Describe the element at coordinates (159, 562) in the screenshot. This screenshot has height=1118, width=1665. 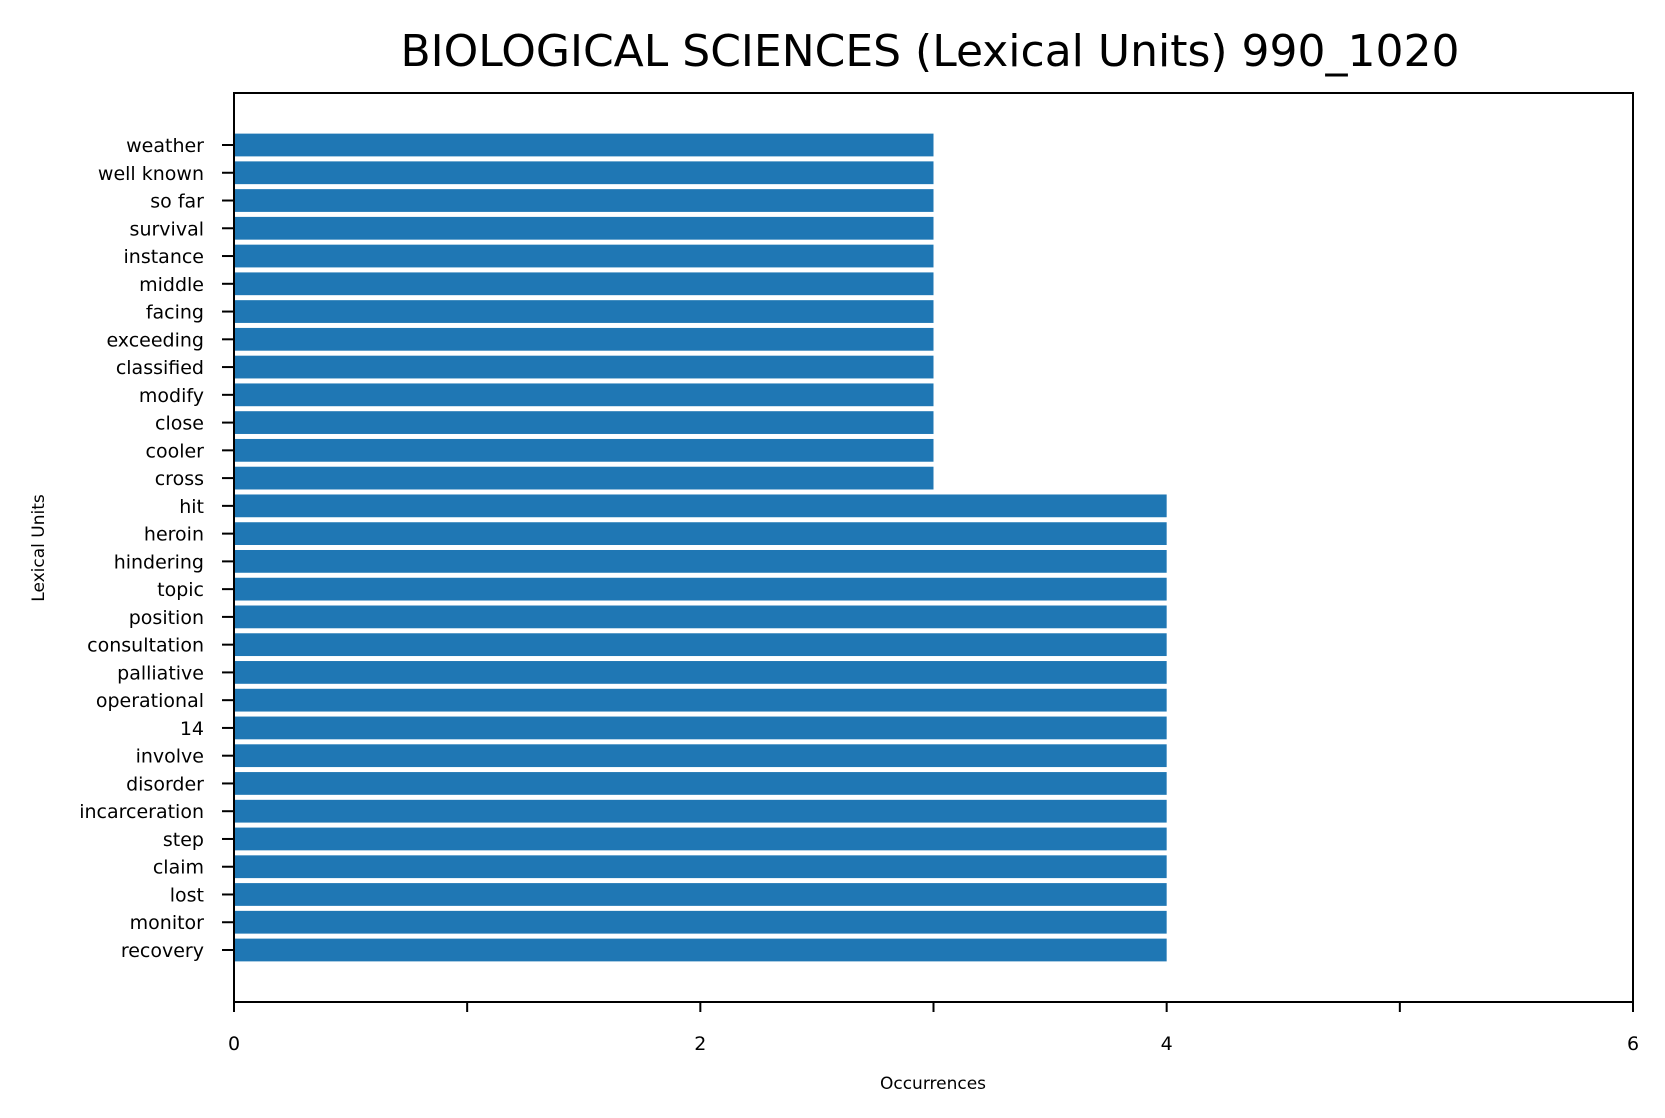
I see `y-tick-label: hindering` at that location.